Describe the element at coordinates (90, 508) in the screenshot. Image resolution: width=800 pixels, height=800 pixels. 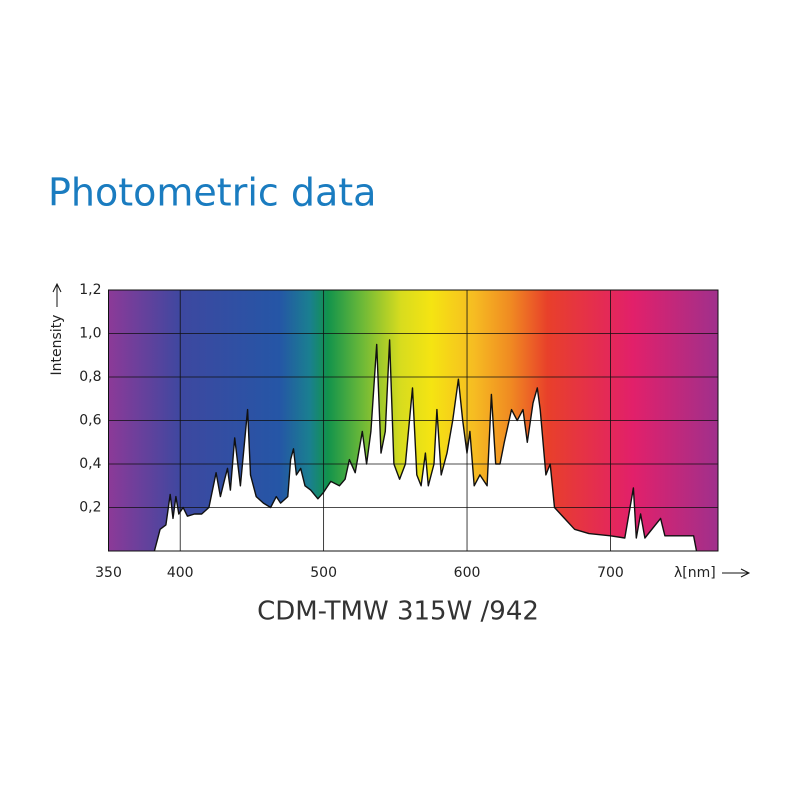
I see `y-tick-label: 0,2` at that location.